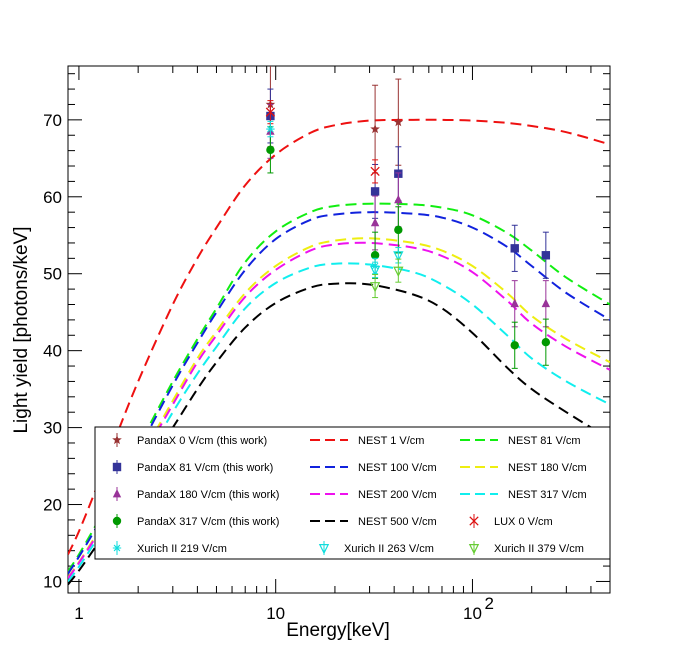 This screenshot has height=659, width=678. I want to click on legend-marker-pandax-317-v-cm-this-work, so click(117, 521).